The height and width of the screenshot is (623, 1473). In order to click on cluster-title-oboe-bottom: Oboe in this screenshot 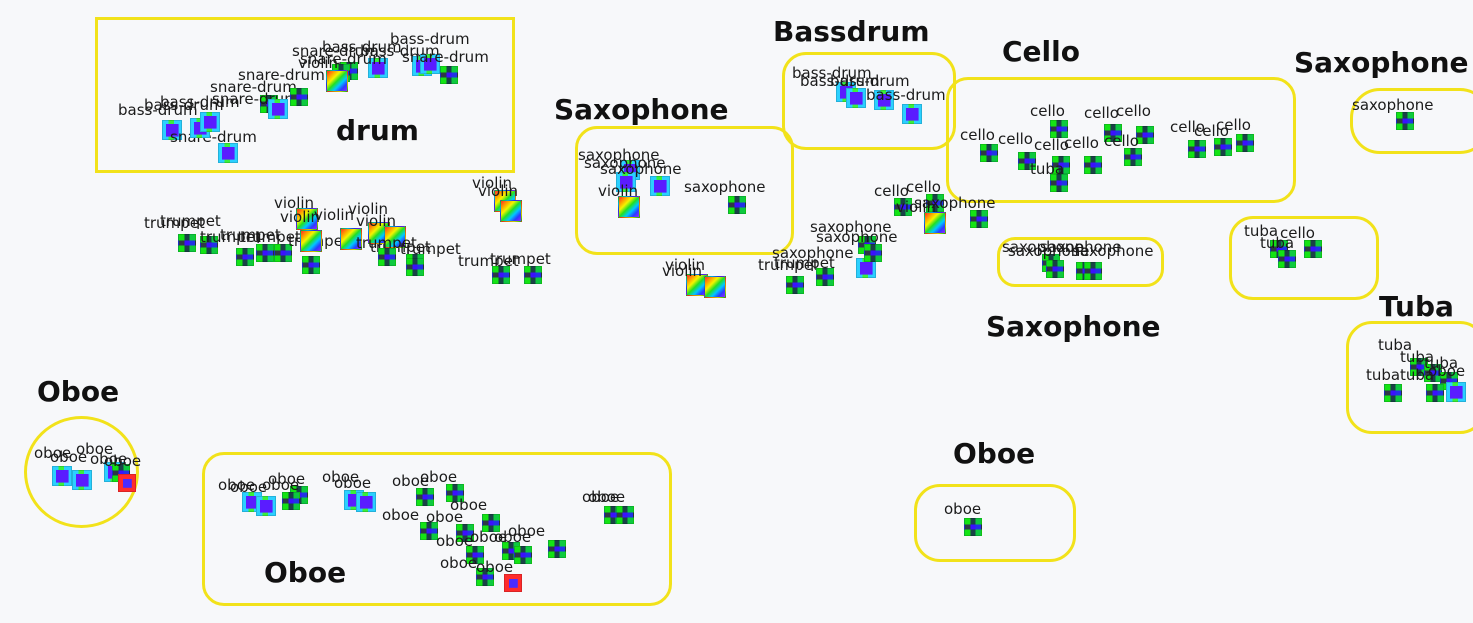, I will do `click(305, 572)`.